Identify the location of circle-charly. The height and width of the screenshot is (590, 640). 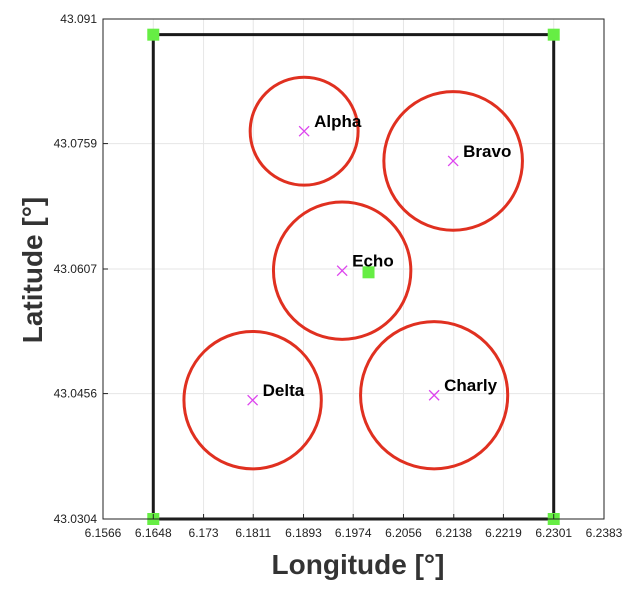
(434, 395).